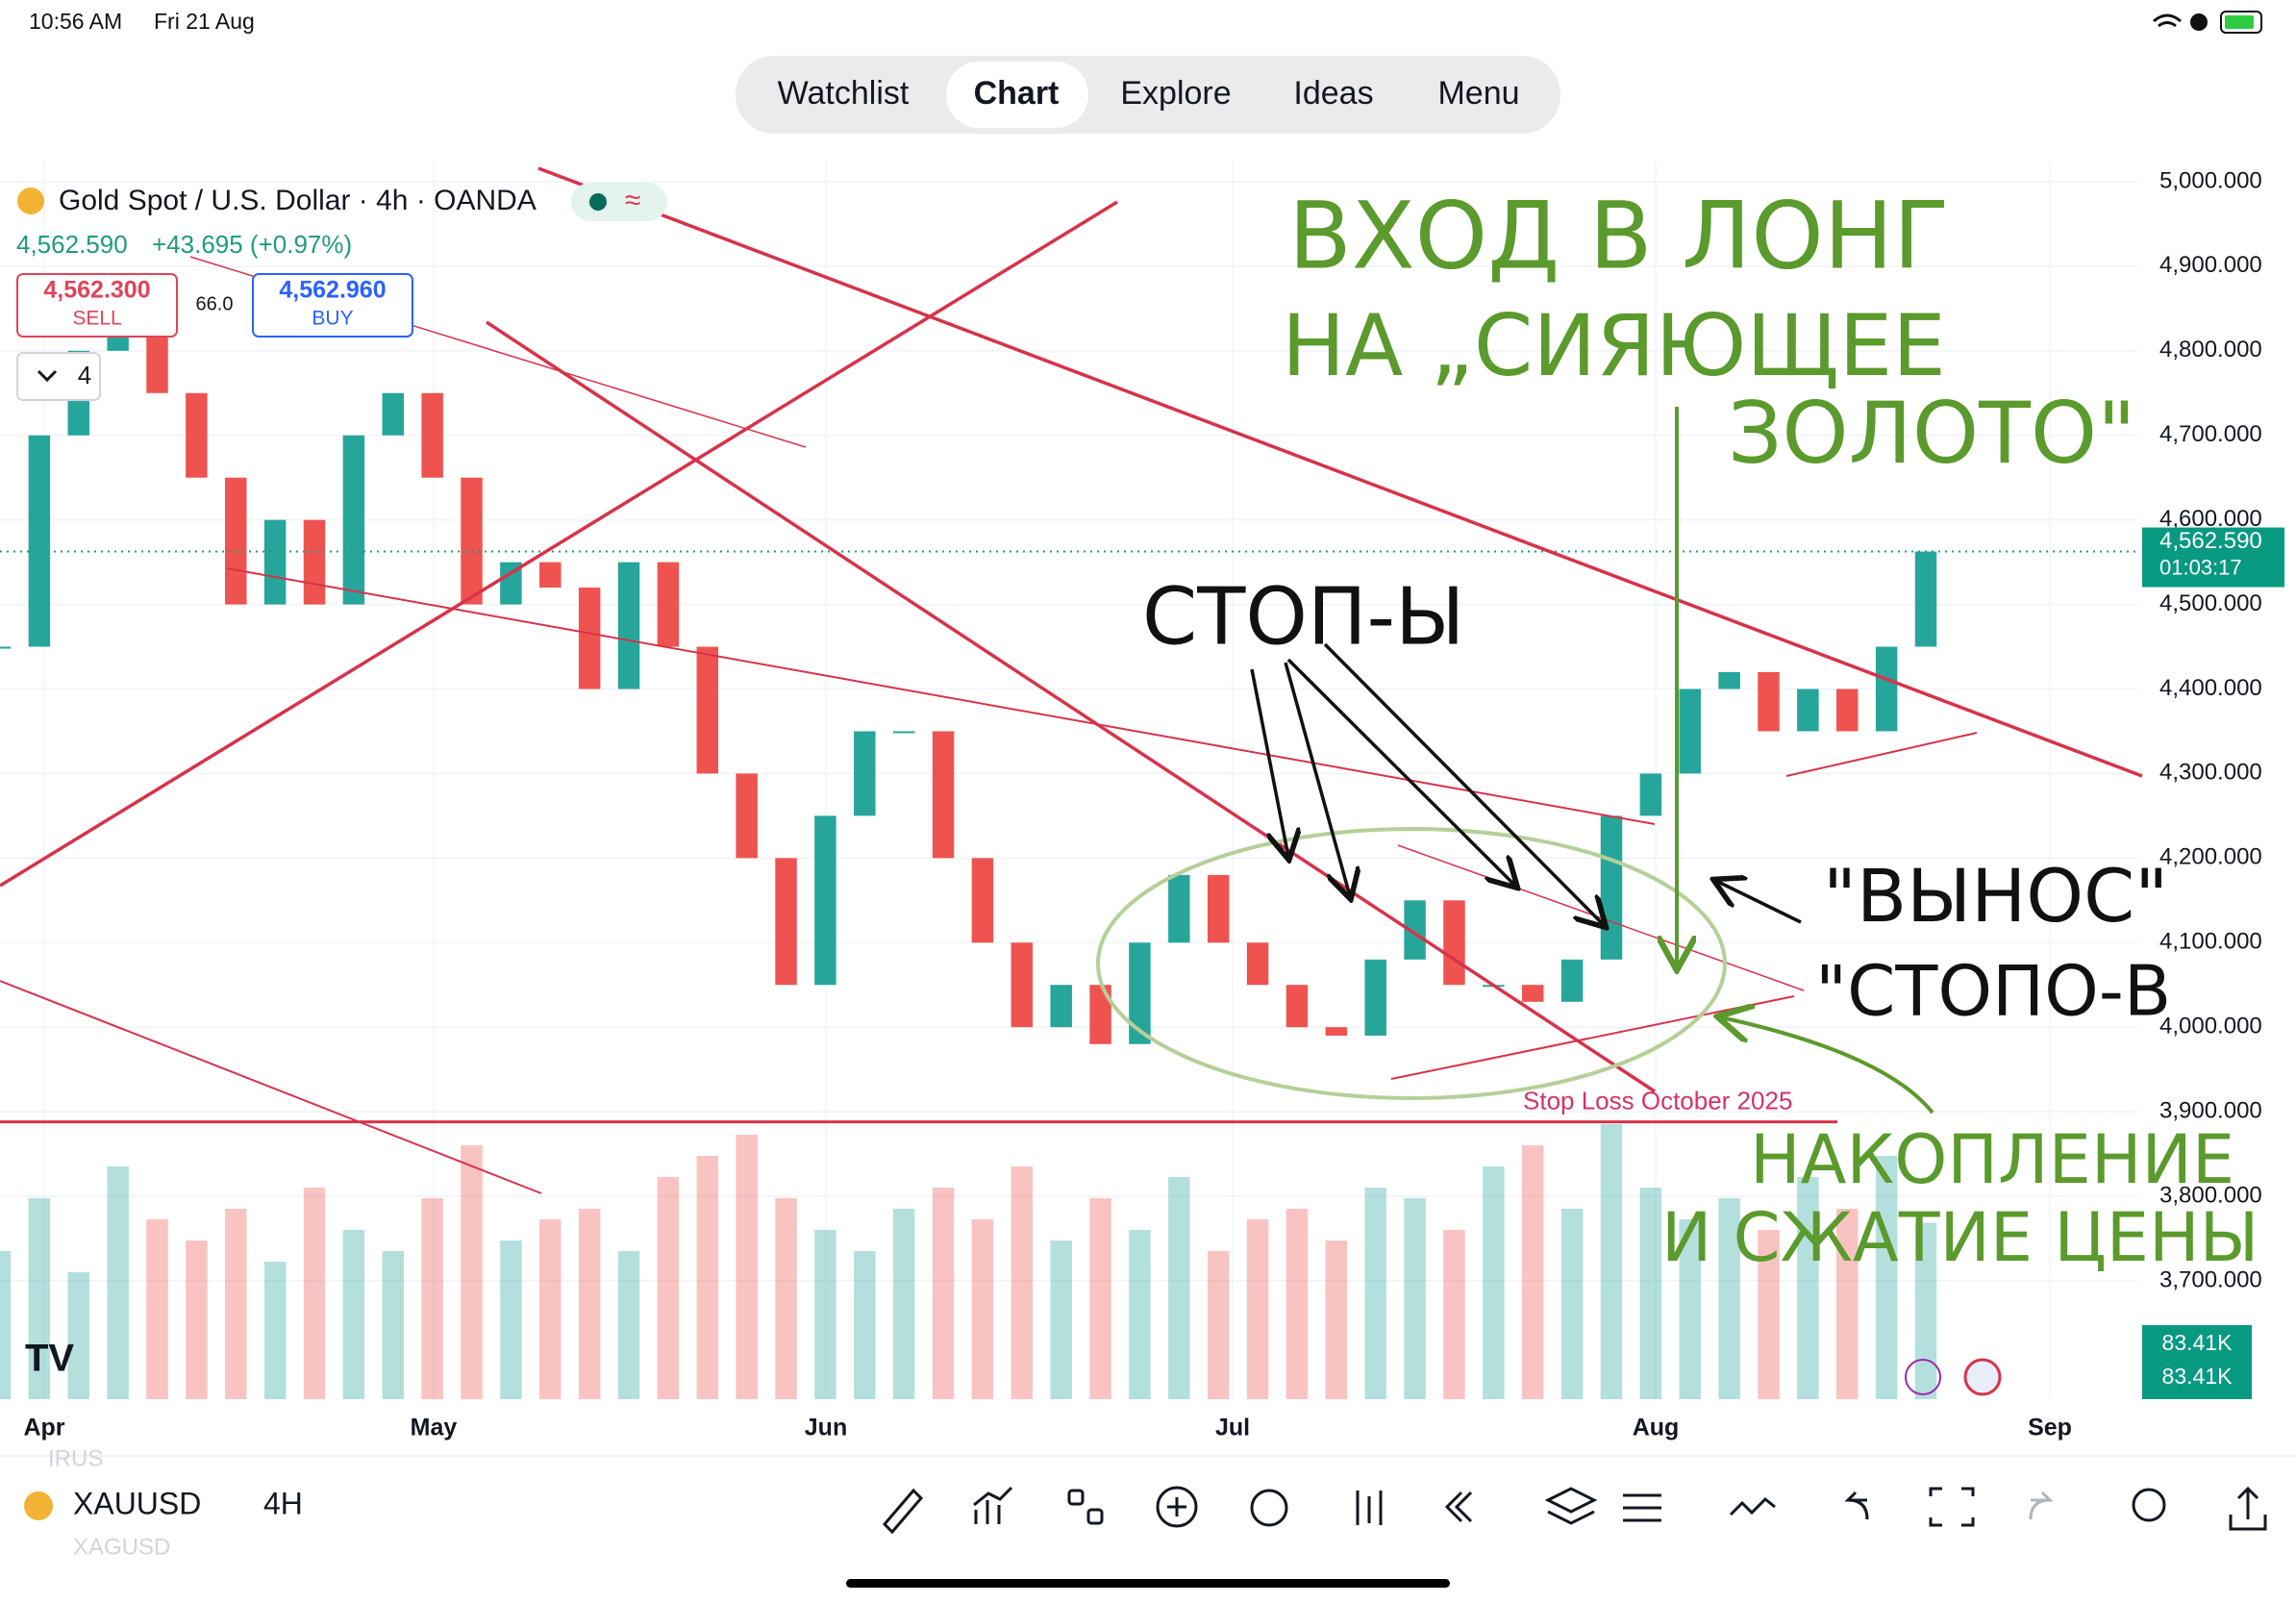 This screenshot has width=2296, height=1604. I want to click on share-icon, so click(2248, 1508).